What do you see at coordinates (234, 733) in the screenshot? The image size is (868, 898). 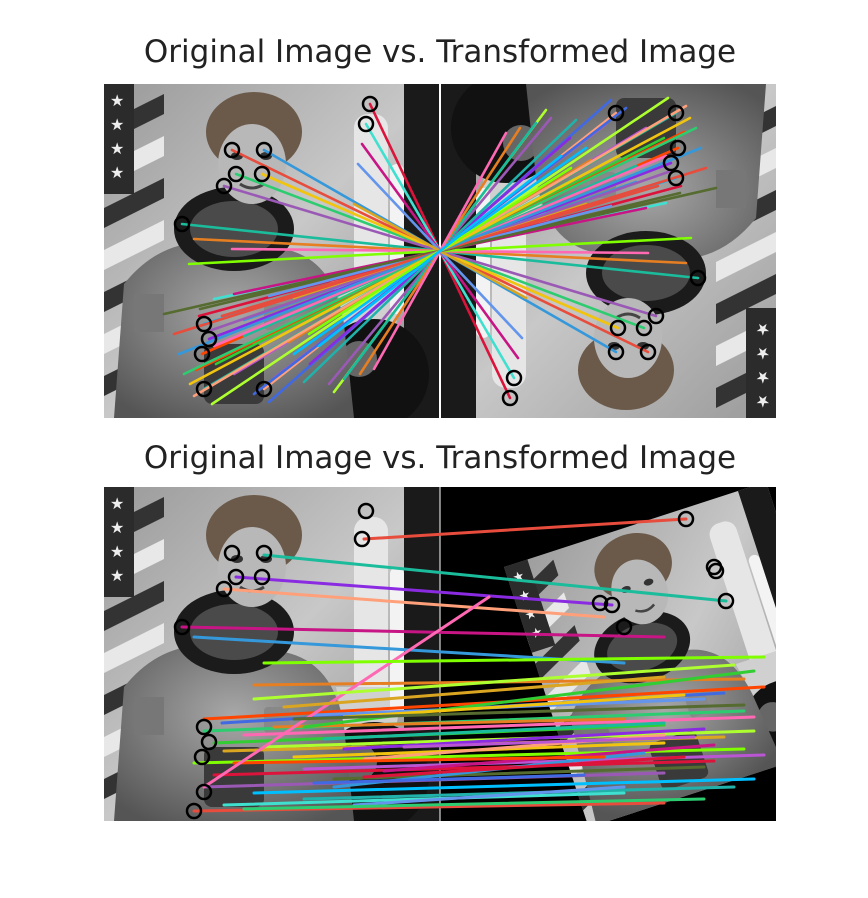 I see `suit` at bounding box center [234, 733].